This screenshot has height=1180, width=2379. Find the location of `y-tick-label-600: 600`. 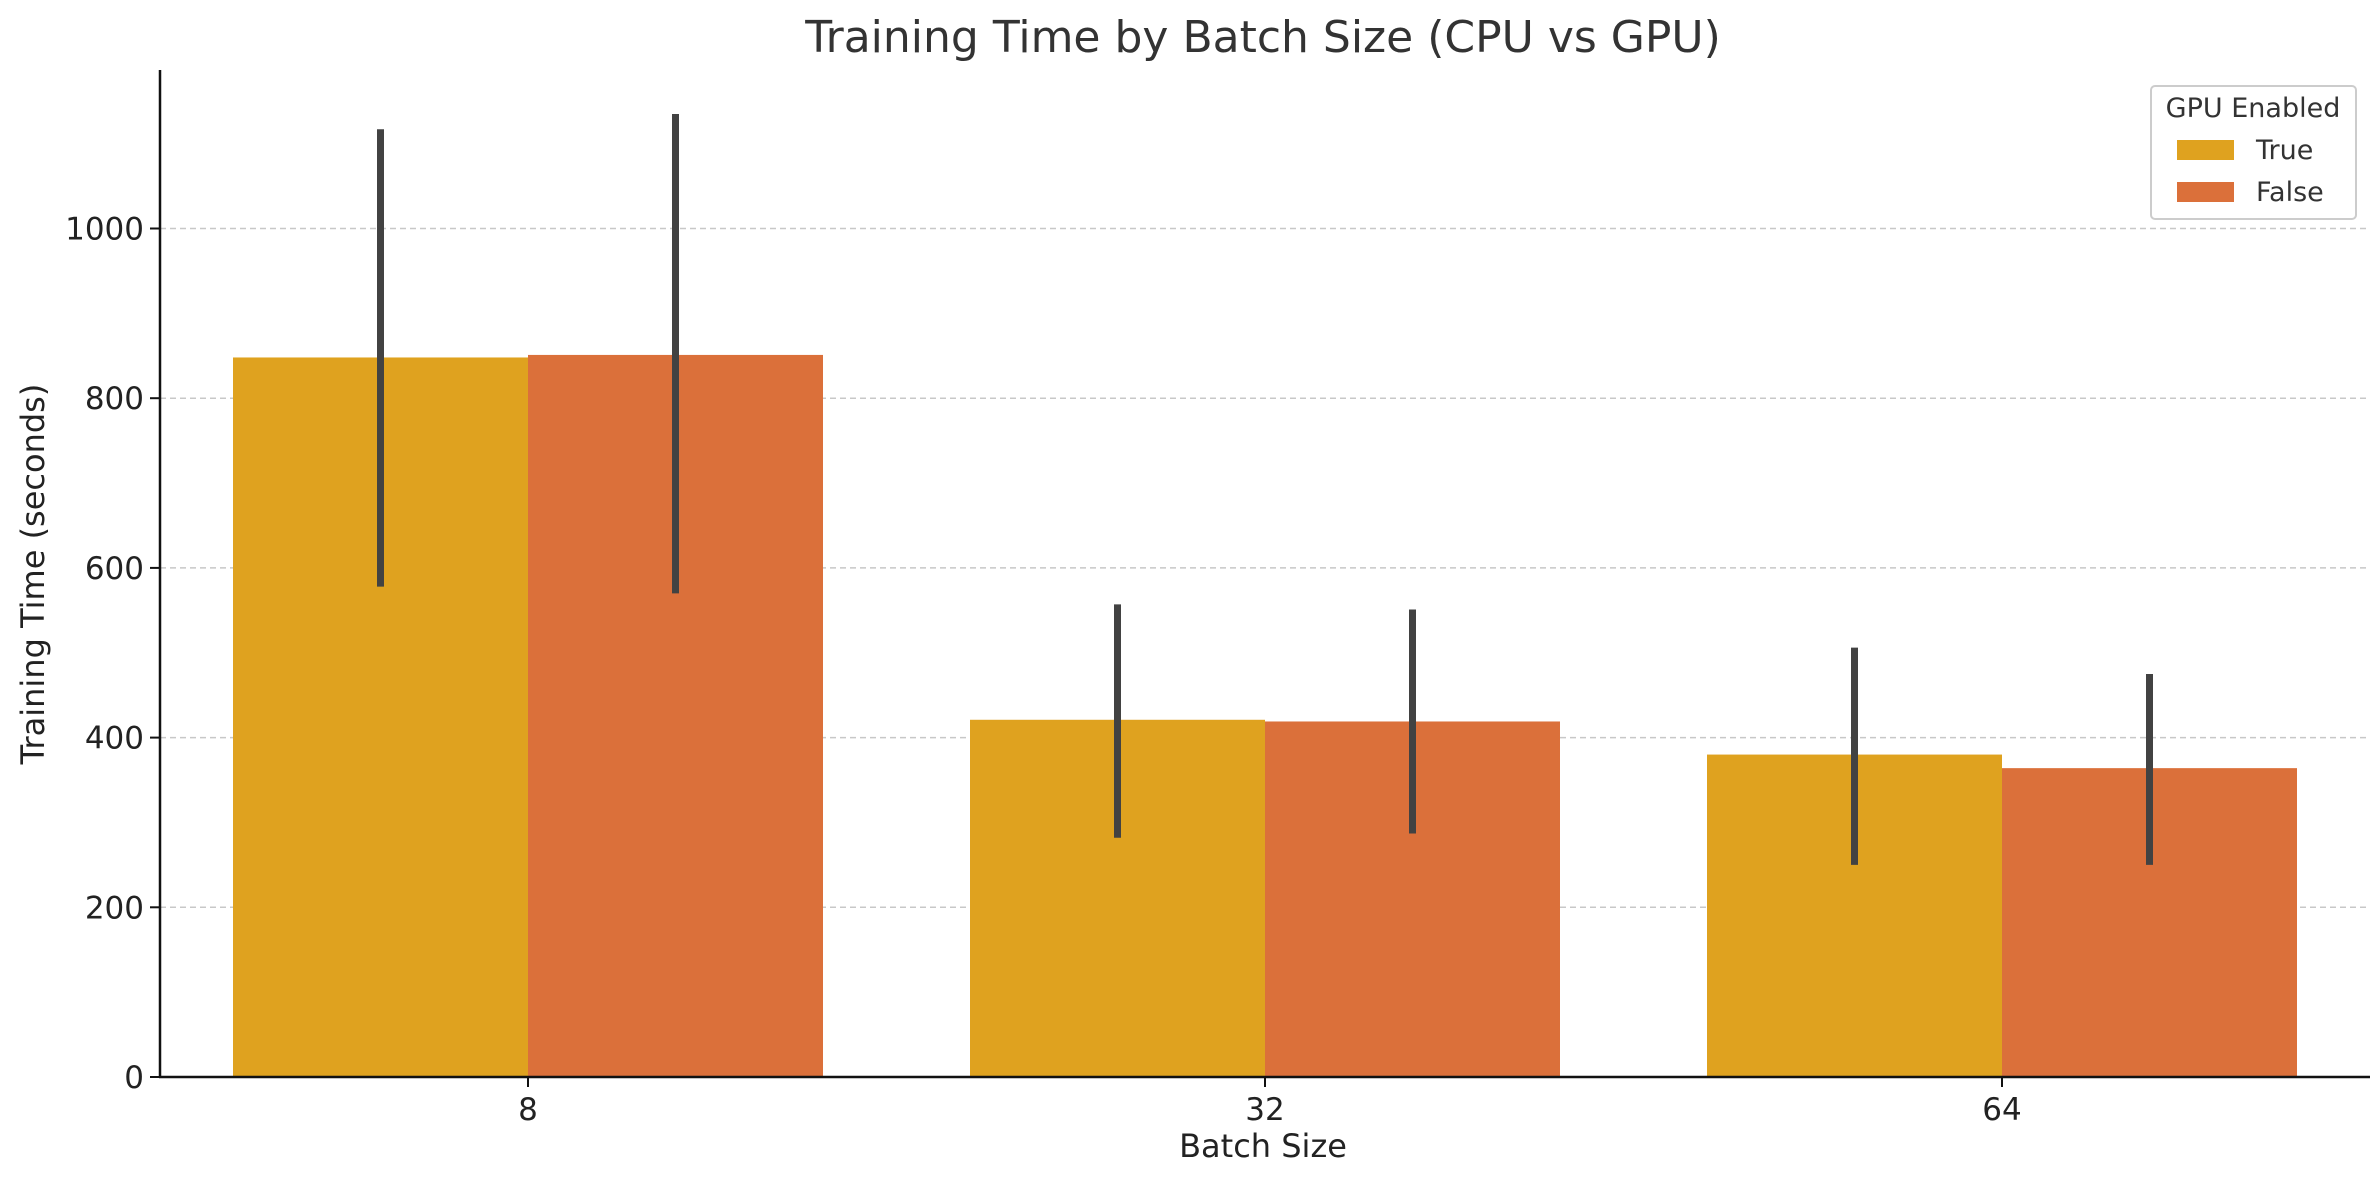

y-tick-label-600: 600 is located at coordinates (114, 569).